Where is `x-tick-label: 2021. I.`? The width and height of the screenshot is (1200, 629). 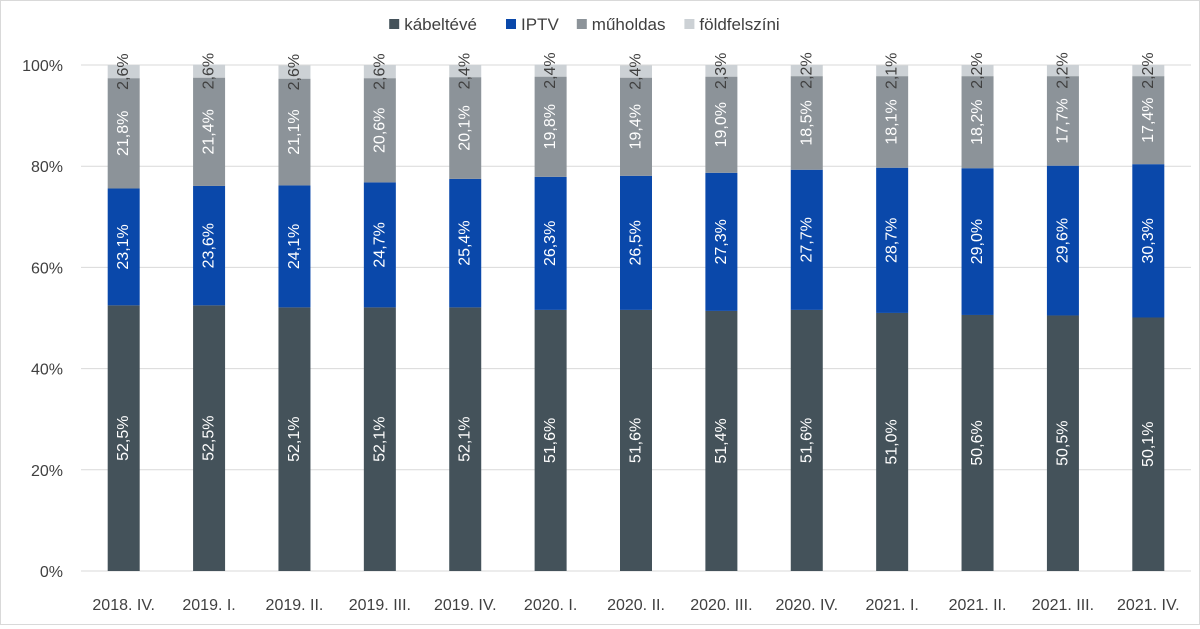
x-tick-label: 2021. I. is located at coordinates (891, 605).